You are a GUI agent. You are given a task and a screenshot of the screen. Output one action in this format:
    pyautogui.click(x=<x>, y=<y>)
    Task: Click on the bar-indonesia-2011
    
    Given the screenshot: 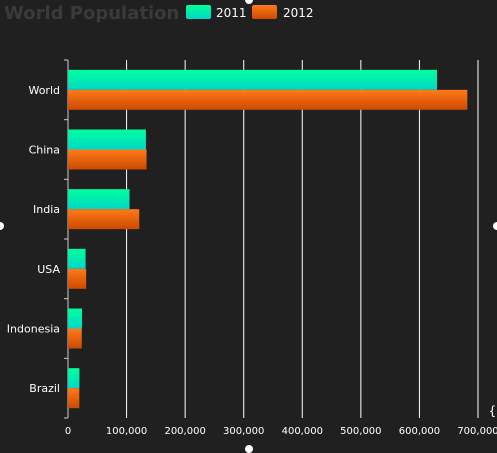 What is the action you would take?
    pyautogui.click(x=75, y=318)
    